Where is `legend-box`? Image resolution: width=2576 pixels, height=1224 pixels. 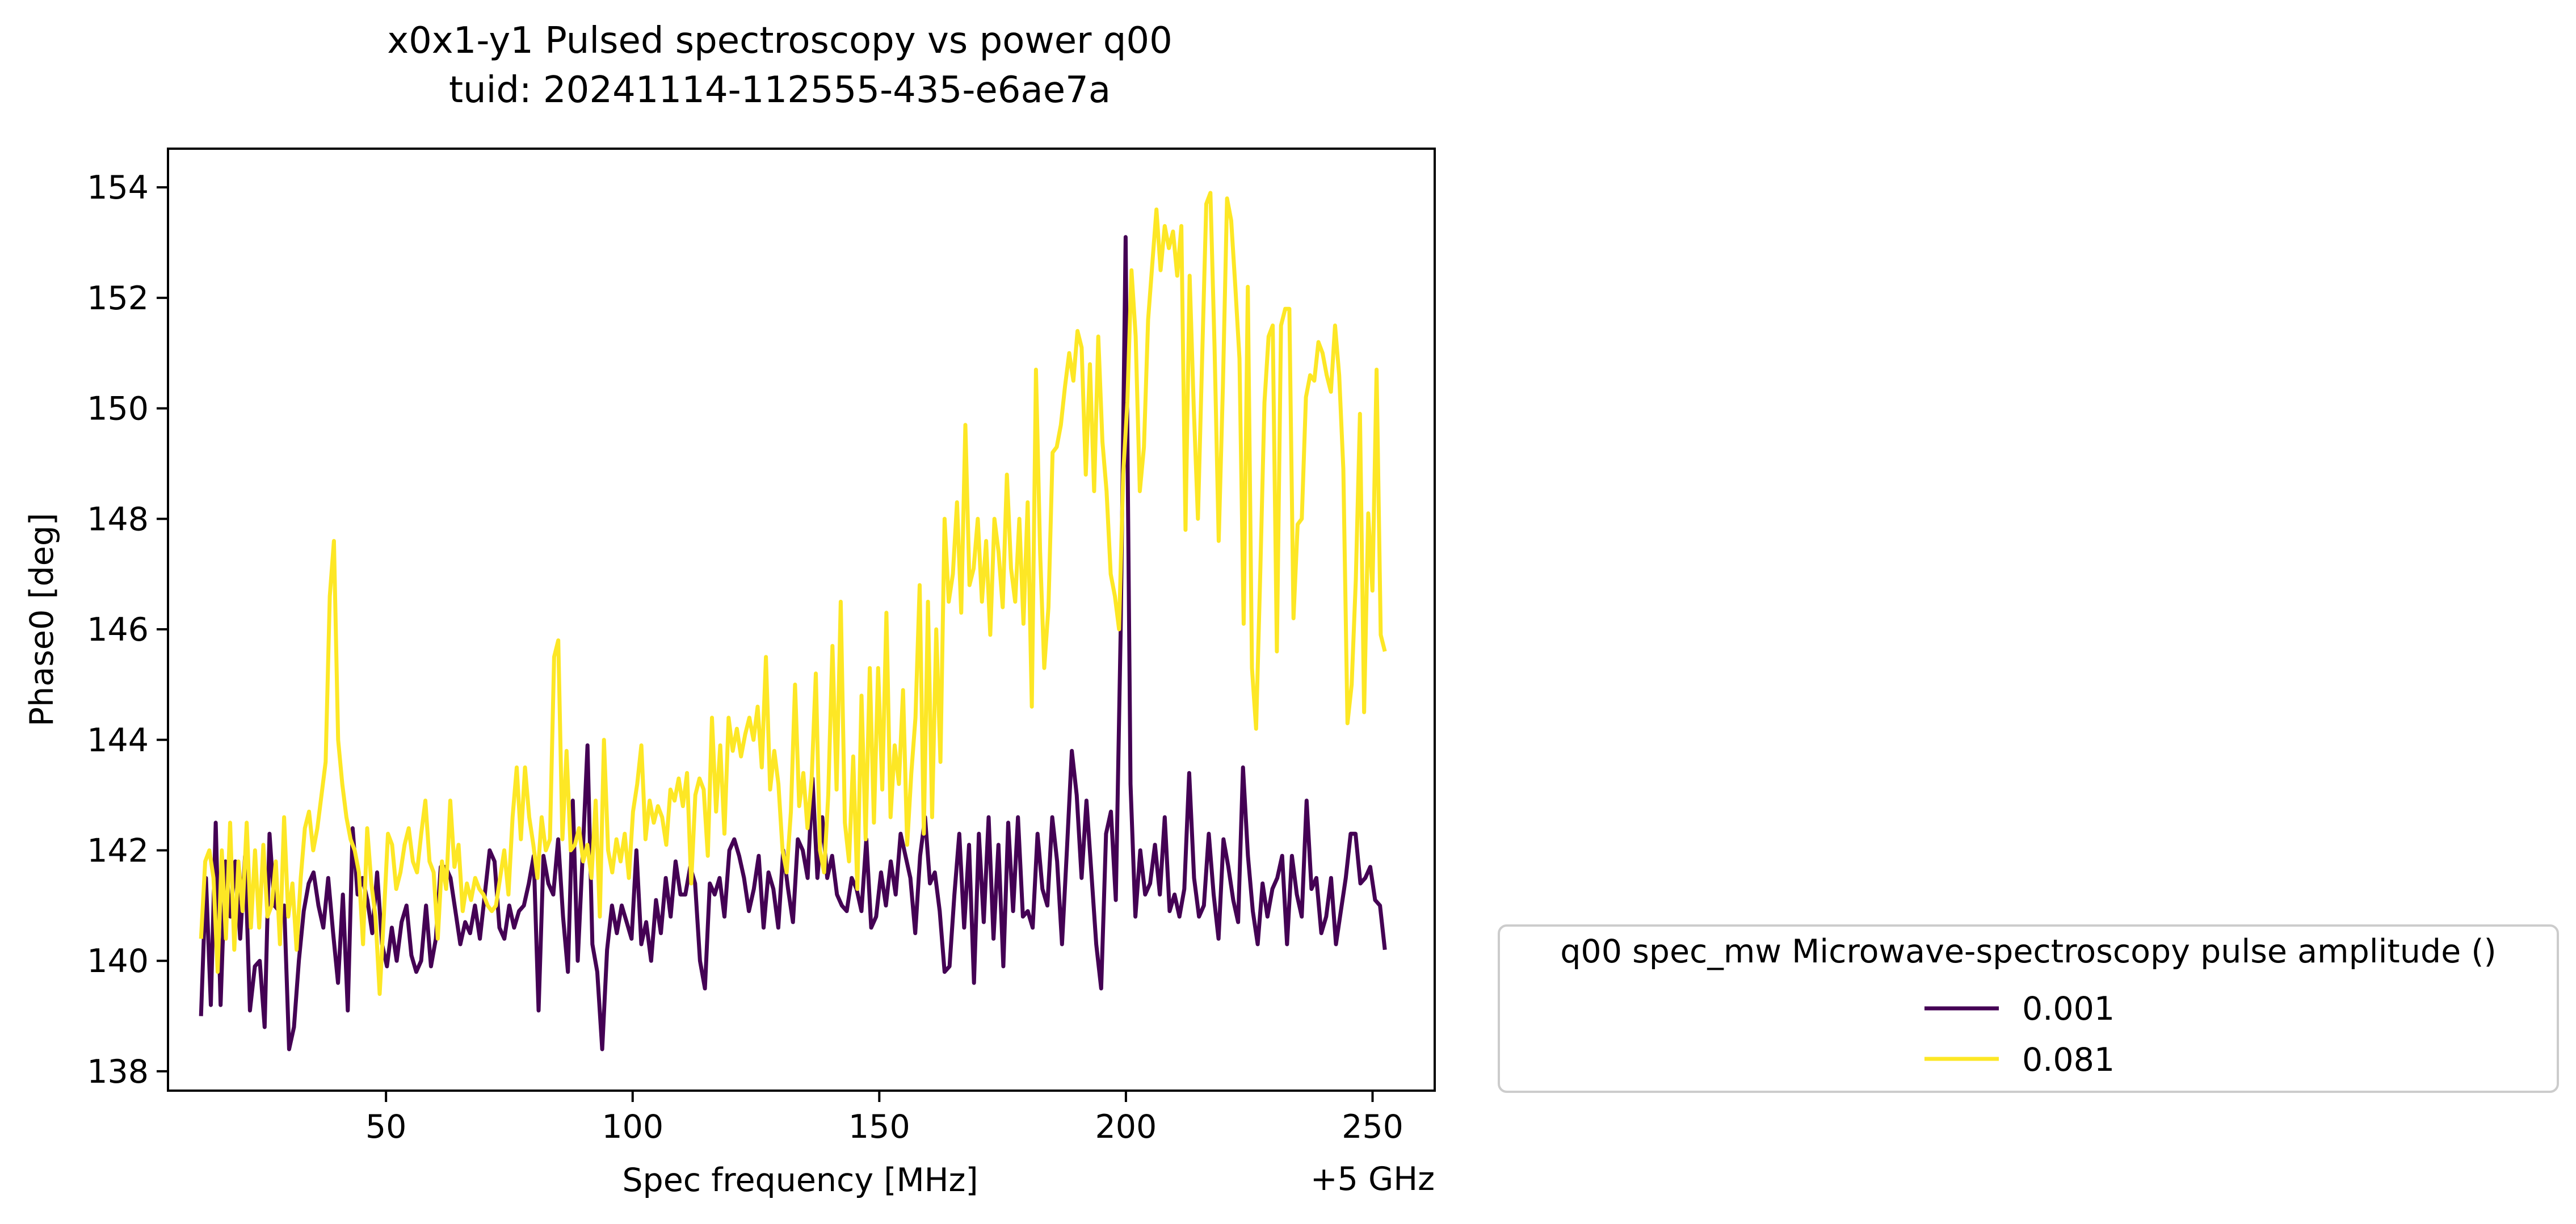
legend-box is located at coordinates (2028, 1008).